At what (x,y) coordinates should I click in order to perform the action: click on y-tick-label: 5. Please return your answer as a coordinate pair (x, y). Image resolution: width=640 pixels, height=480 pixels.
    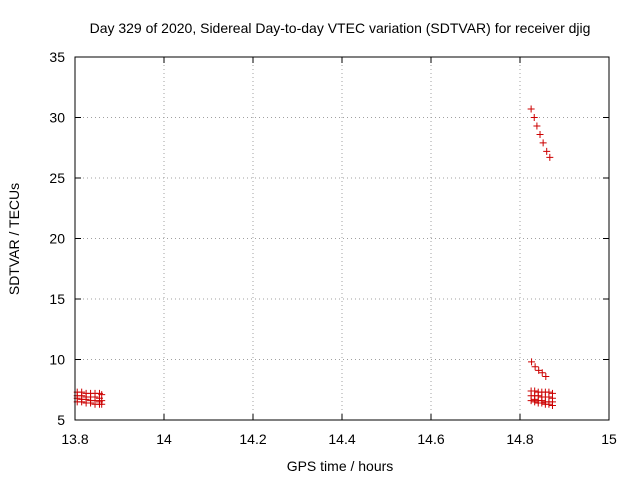
    Looking at the image, I should click on (61, 420).